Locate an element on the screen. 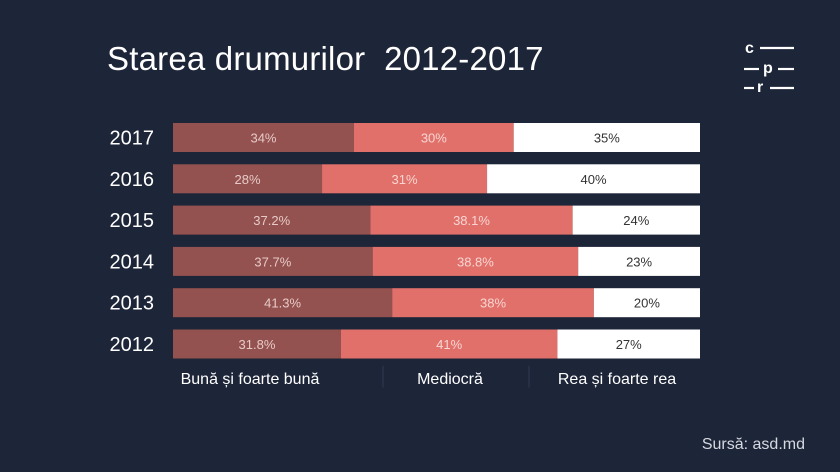 This screenshot has height=472, width=840. data-label: 40% is located at coordinates (594, 179).